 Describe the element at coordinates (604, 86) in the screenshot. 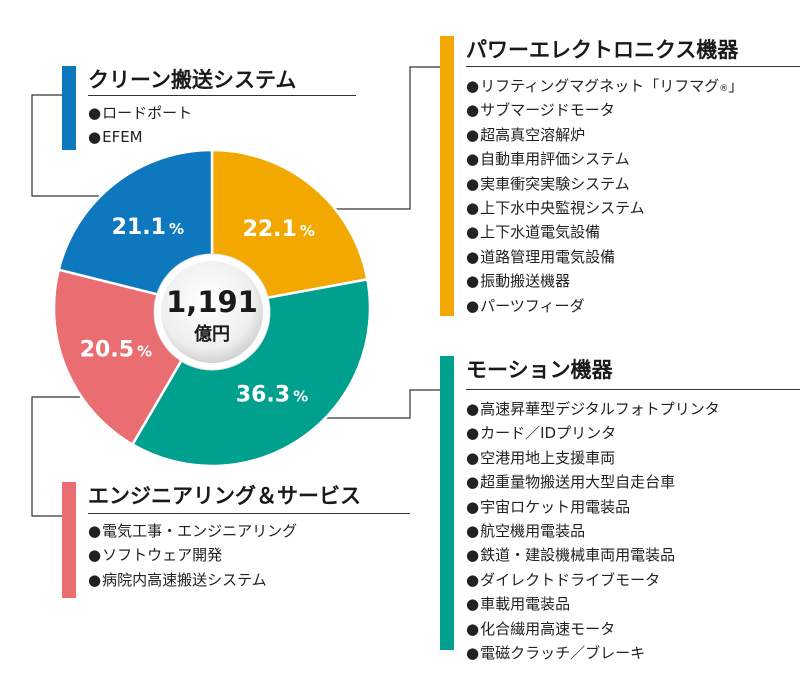

I see `list-item: リフティングマグネット「リフマグ®」` at that location.